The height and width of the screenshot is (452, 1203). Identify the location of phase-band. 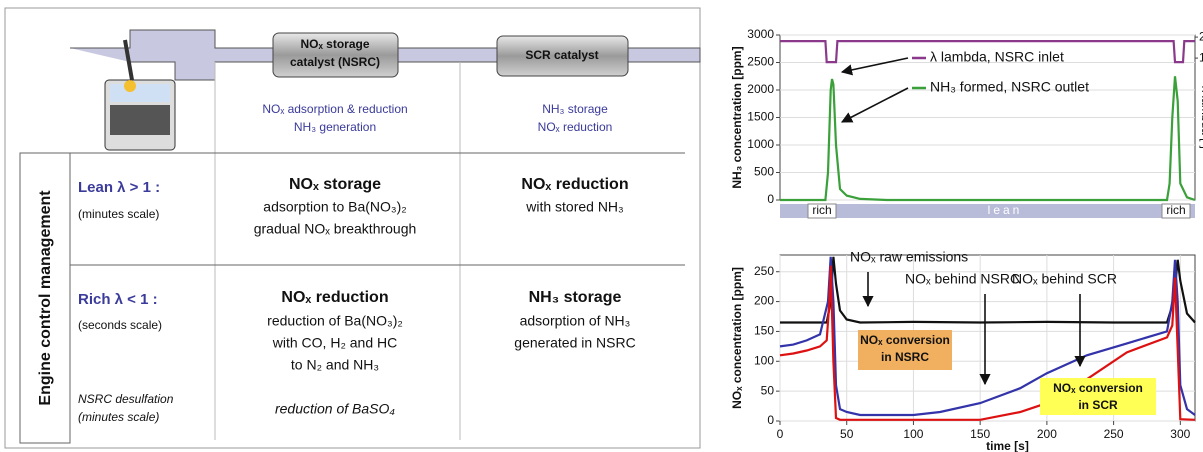
(987, 211).